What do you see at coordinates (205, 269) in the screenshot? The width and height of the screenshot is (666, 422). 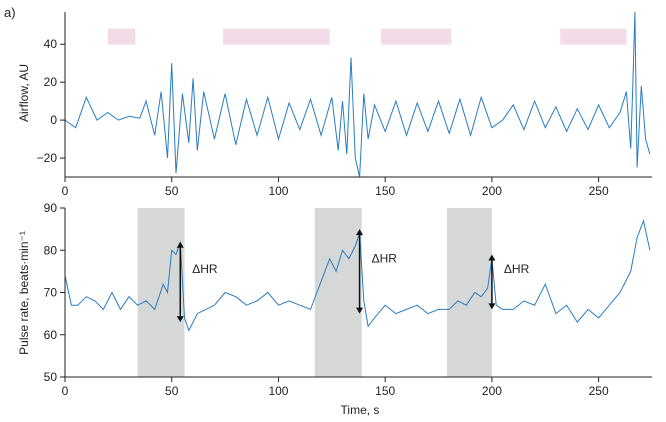 I see `delta-hr-label-1: ΔHR` at bounding box center [205, 269].